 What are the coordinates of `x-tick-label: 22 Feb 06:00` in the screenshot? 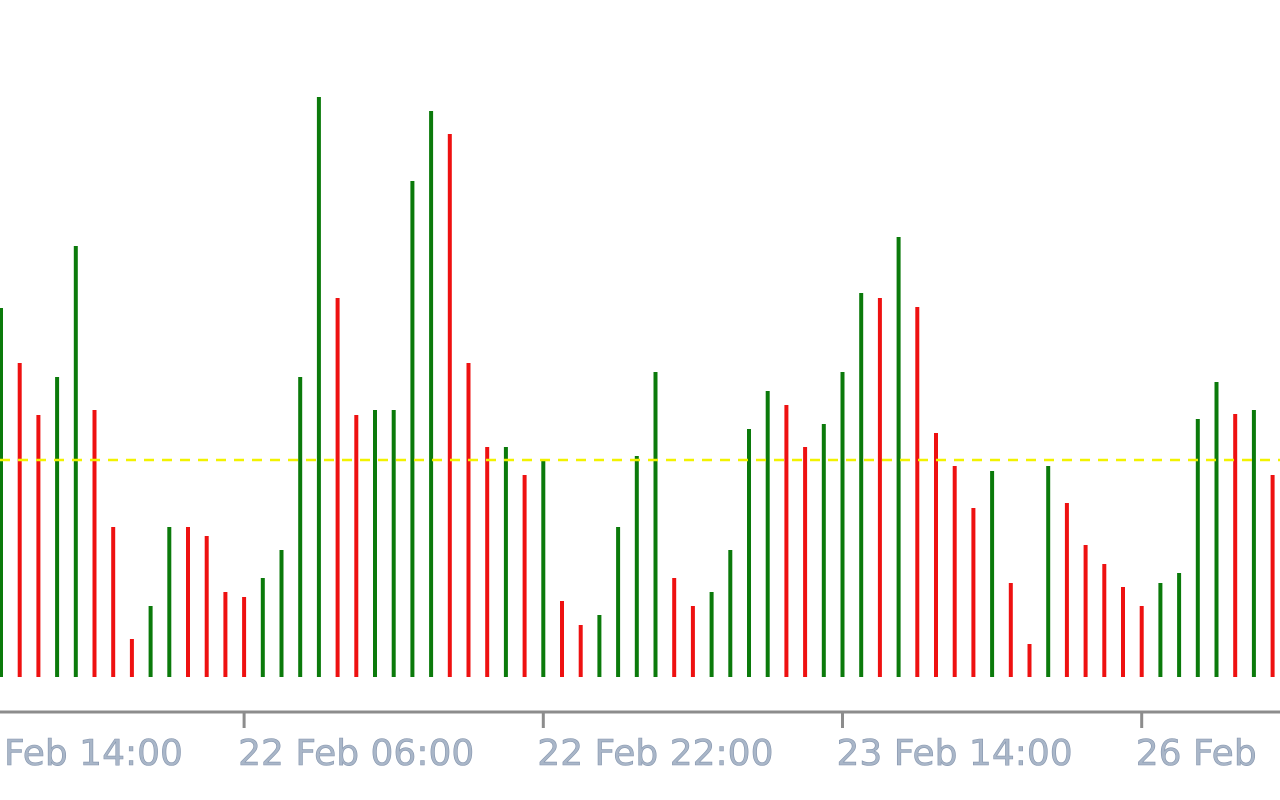 It's located at (356, 753).